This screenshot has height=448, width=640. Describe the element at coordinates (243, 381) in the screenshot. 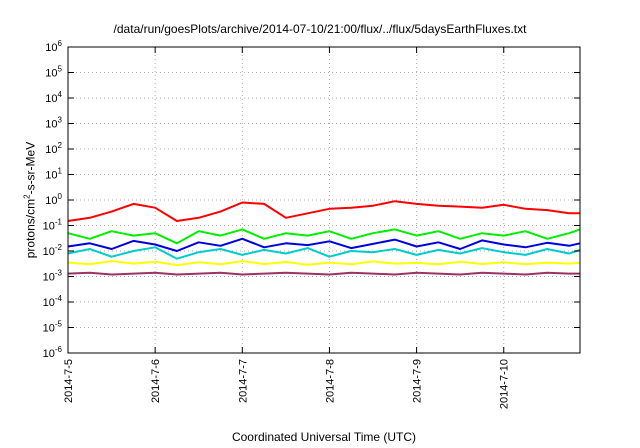

I see `x-tick-label: 2014-7-7` at that location.